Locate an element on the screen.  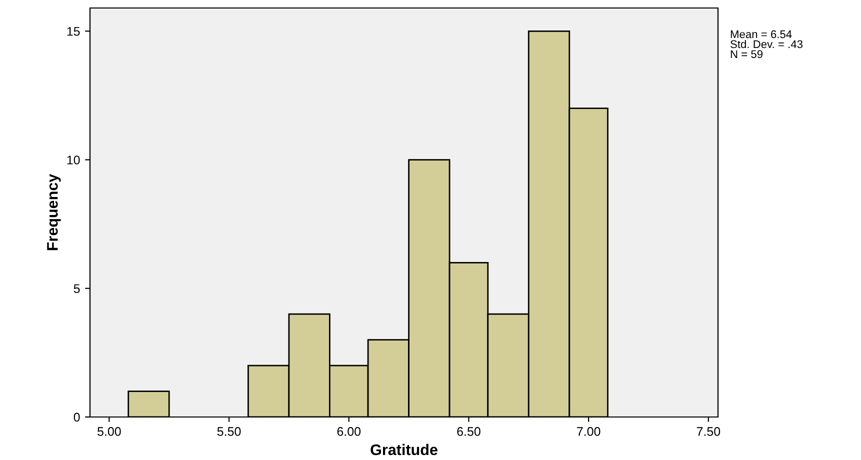
x-tick-label: 7.50 is located at coordinates (708, 431).